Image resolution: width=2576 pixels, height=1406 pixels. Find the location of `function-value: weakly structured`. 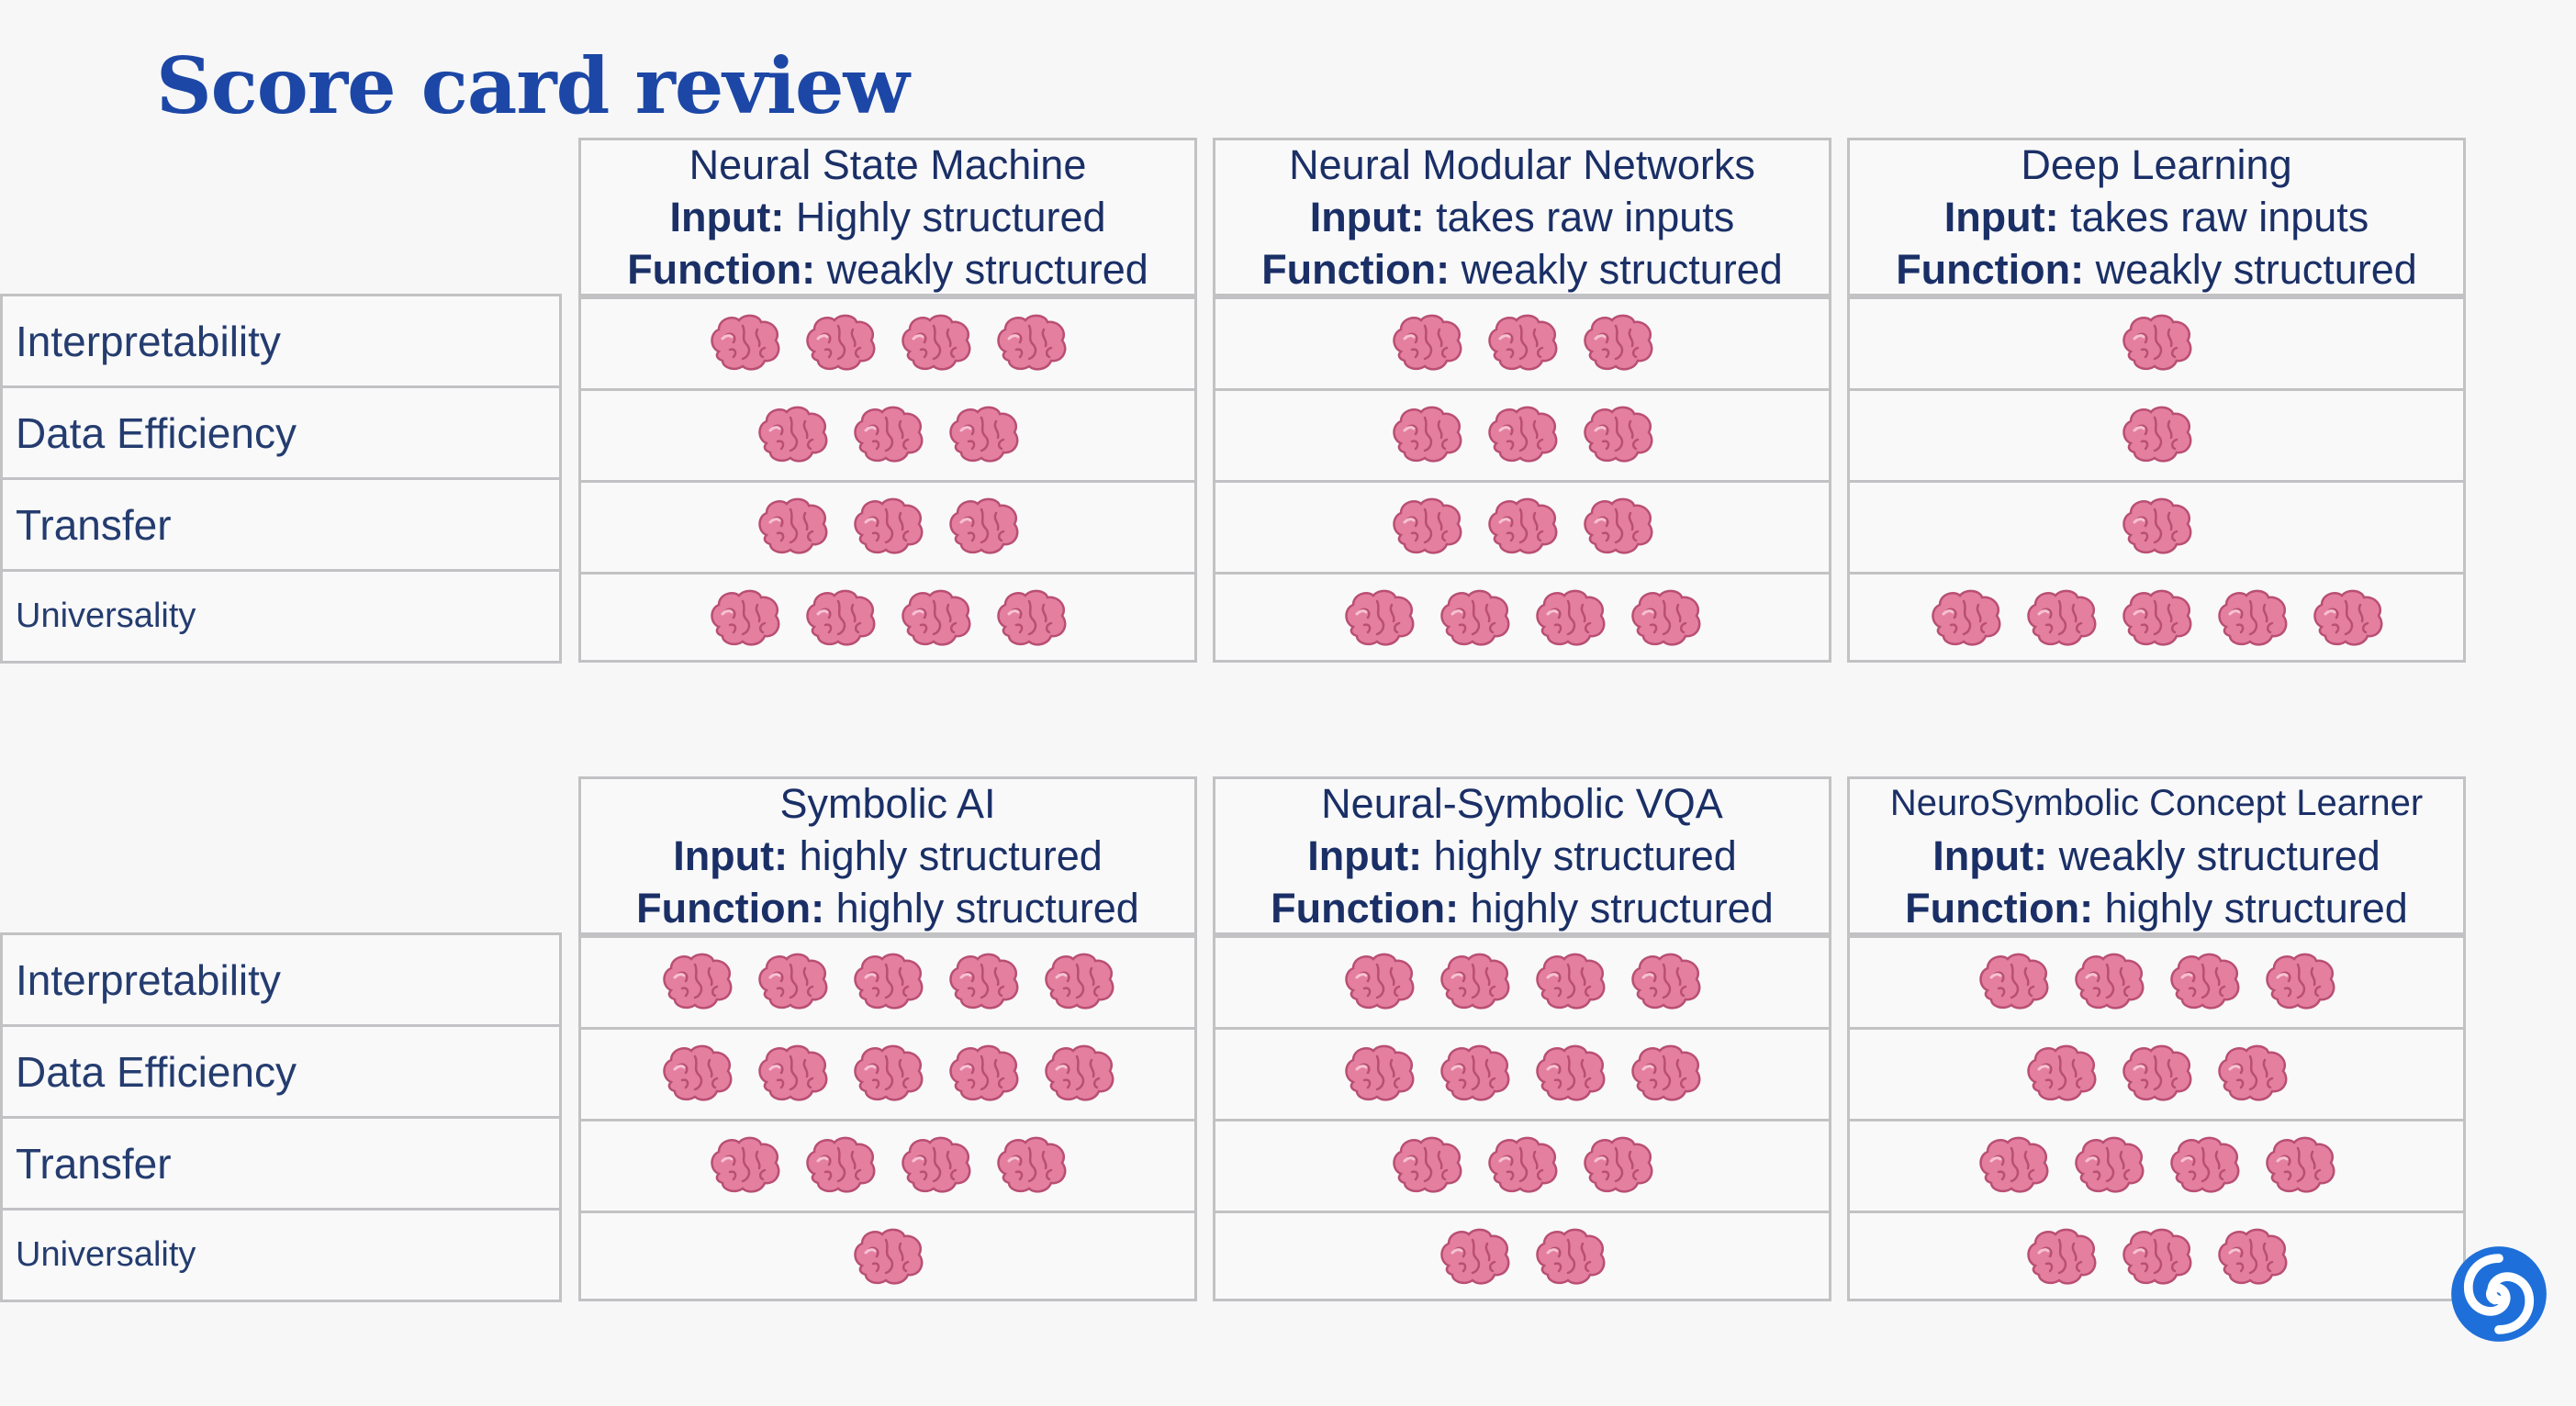

function-value: weakly structured is located at coordinates (987, 269).